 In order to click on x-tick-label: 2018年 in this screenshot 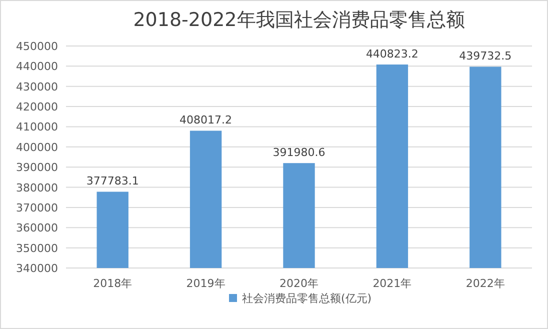, I will do `click(112, 283)`.